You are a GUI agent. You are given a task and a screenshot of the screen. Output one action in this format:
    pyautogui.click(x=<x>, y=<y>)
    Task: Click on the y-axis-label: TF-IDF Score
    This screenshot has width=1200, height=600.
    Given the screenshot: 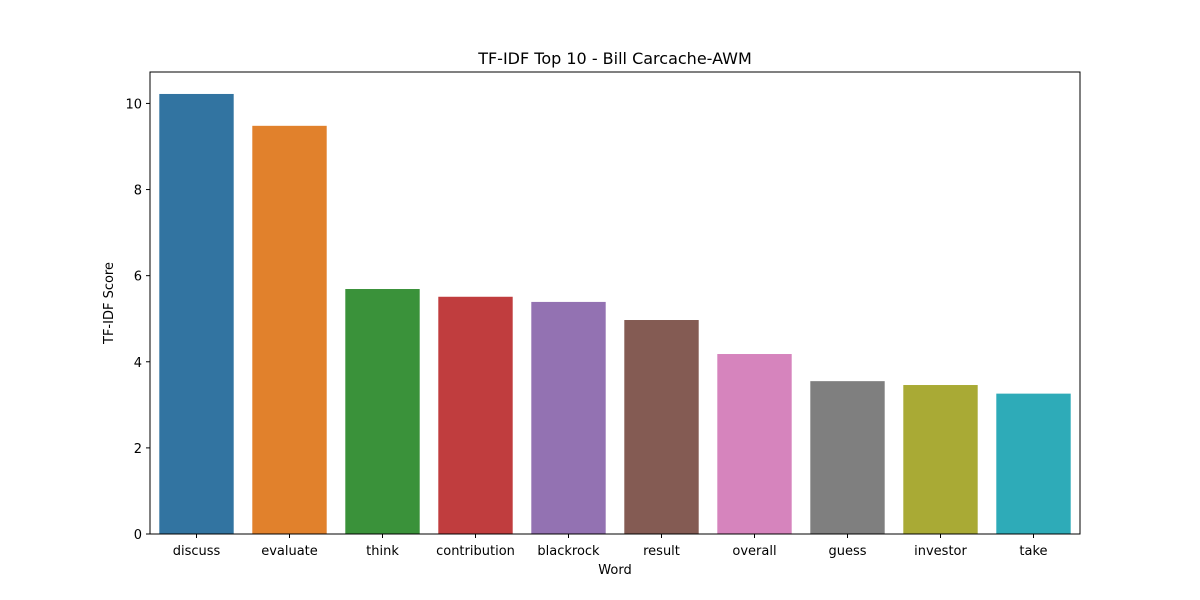 What is the action you would take?
    pyautogui.click(x=109, y=303)
    